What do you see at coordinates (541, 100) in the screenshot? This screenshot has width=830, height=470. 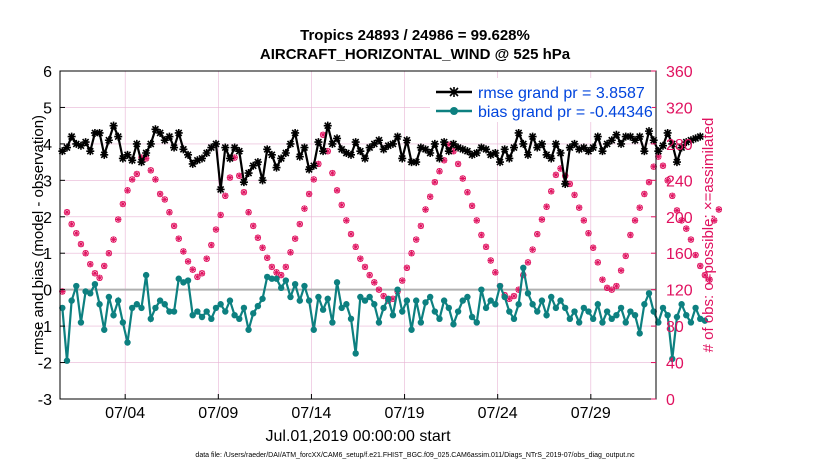 I see `legend-background` at bounding box center [541, 100].